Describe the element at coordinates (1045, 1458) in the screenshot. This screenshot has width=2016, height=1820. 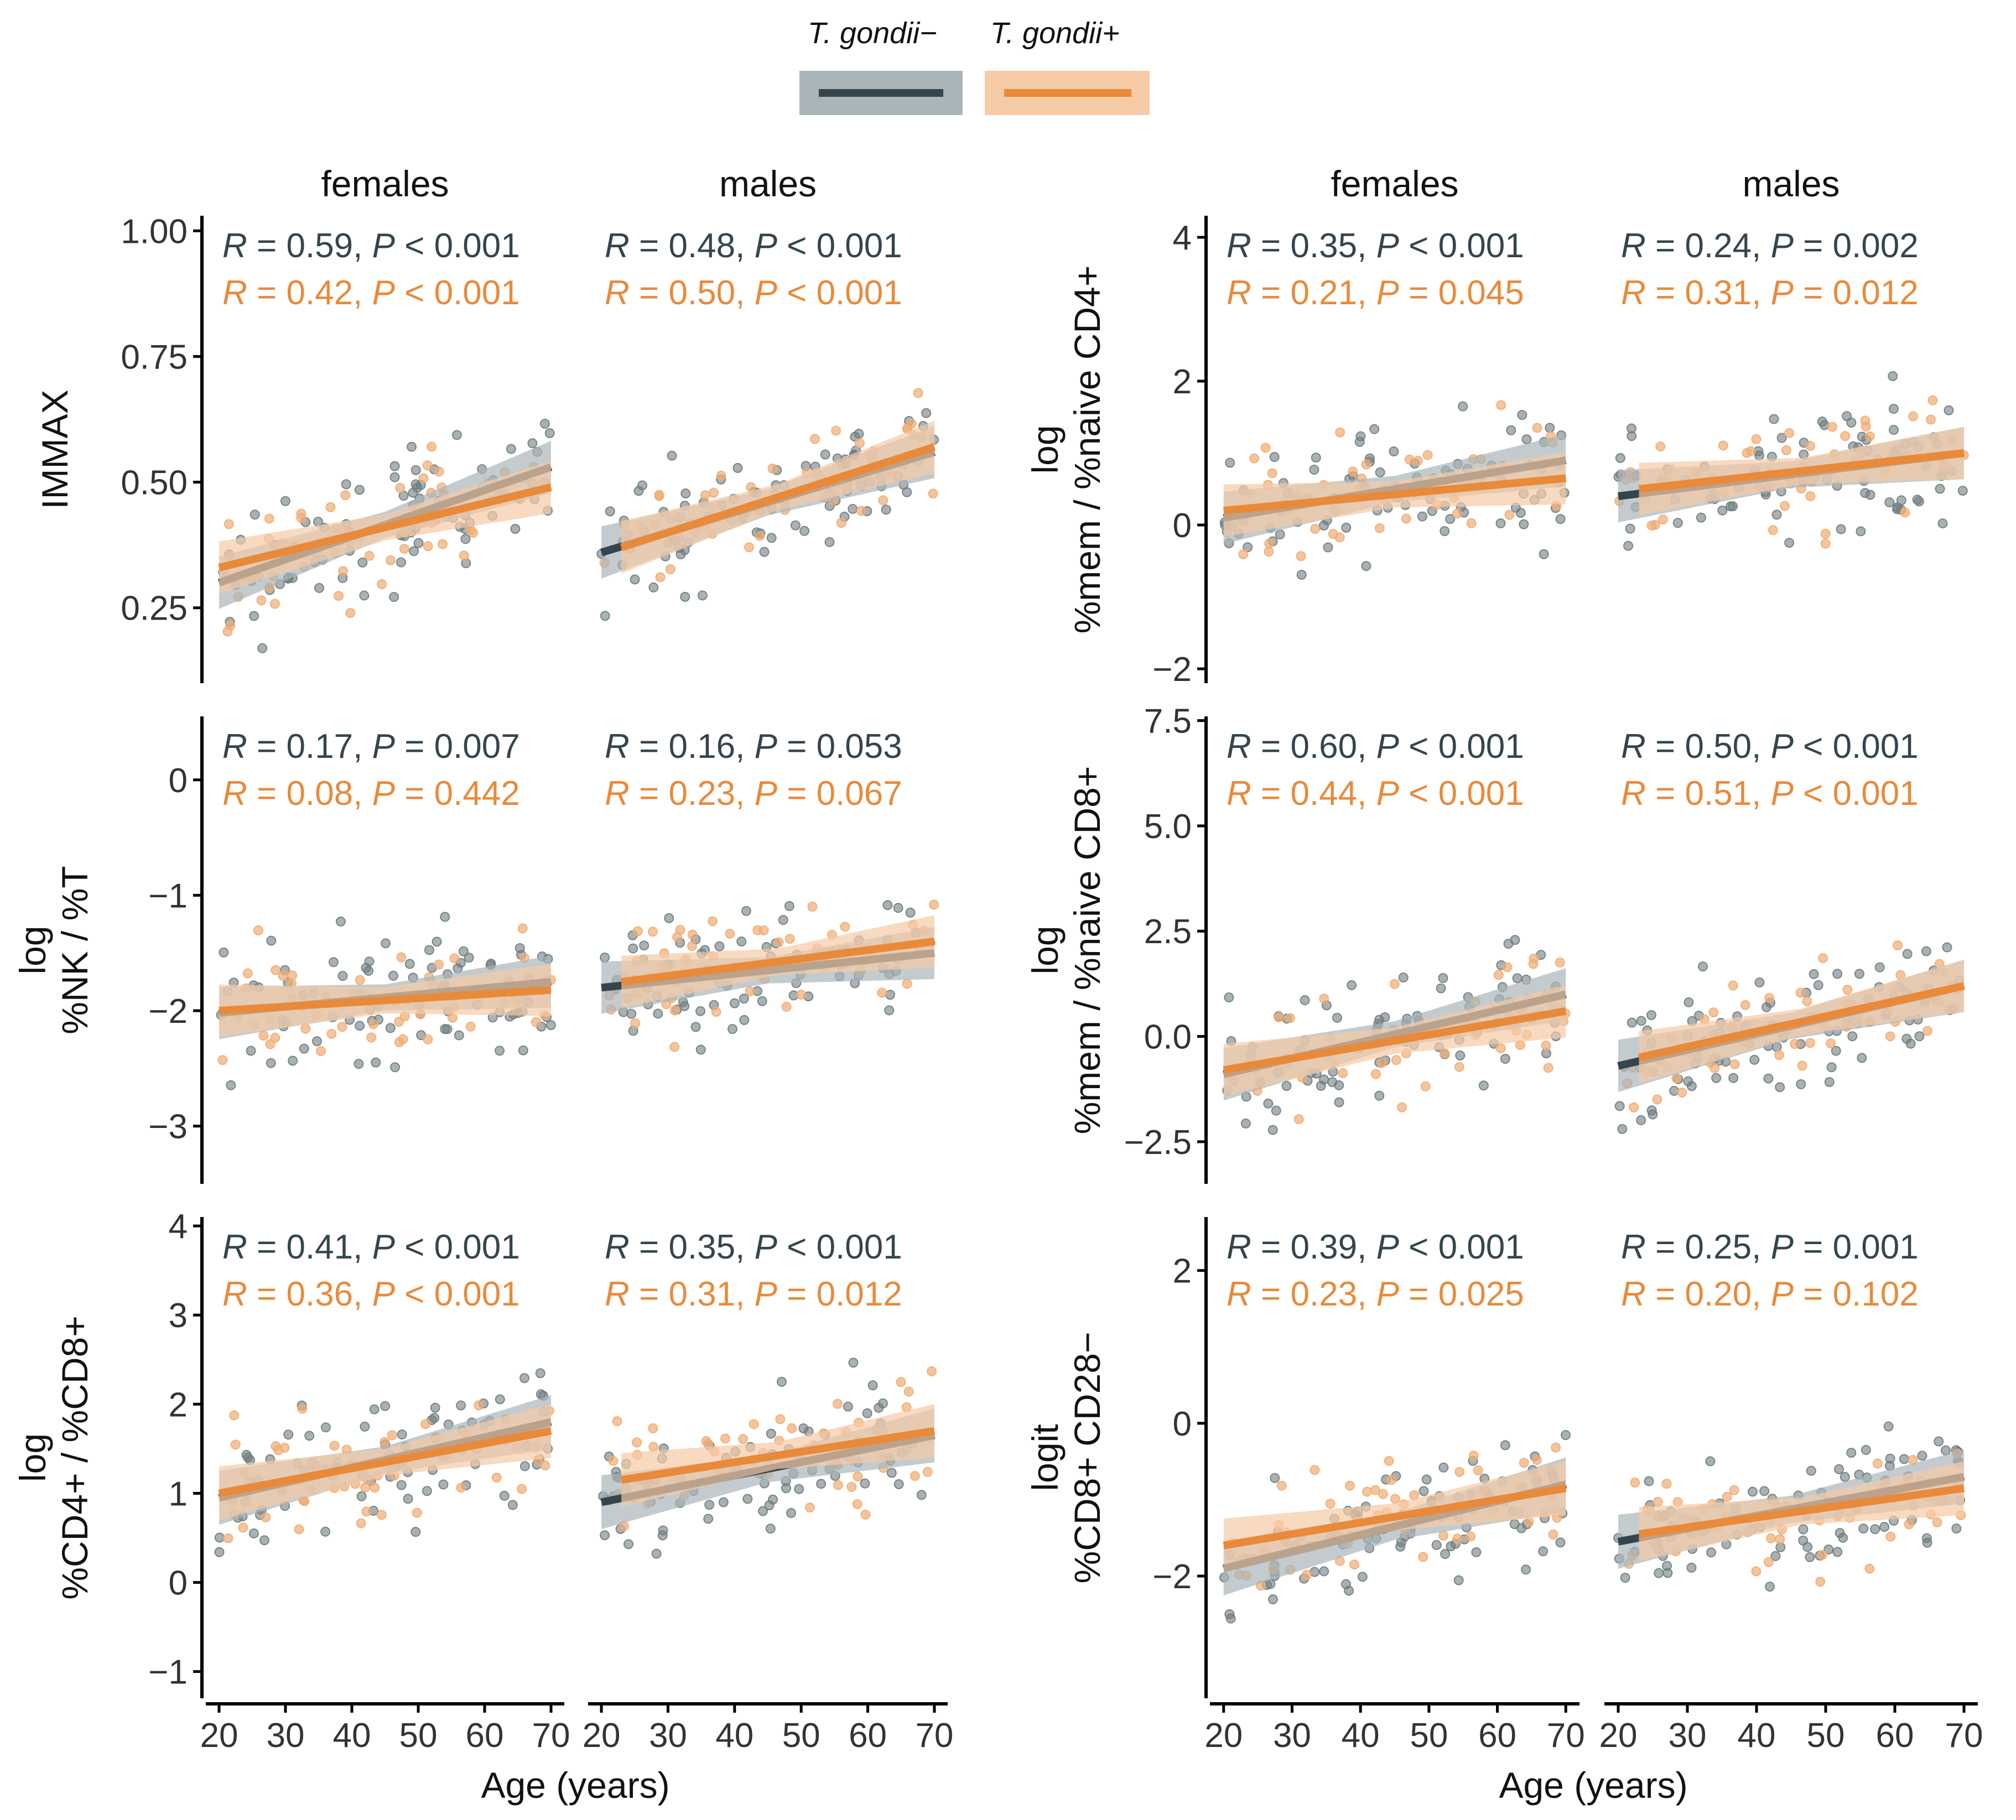
I see `y-axis-label-line: logit` at that location.